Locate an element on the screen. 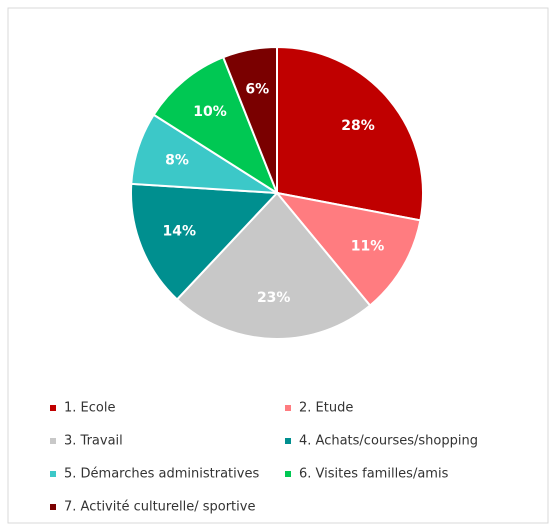 This screenshot has width=556, height=531. legend-label: 3. Travail is located at coordinates (93, 441).